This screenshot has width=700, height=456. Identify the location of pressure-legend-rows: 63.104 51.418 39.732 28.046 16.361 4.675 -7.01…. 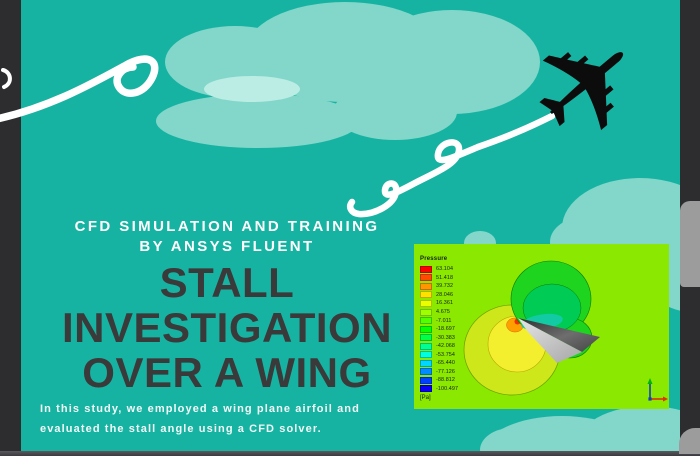
(439, 329).